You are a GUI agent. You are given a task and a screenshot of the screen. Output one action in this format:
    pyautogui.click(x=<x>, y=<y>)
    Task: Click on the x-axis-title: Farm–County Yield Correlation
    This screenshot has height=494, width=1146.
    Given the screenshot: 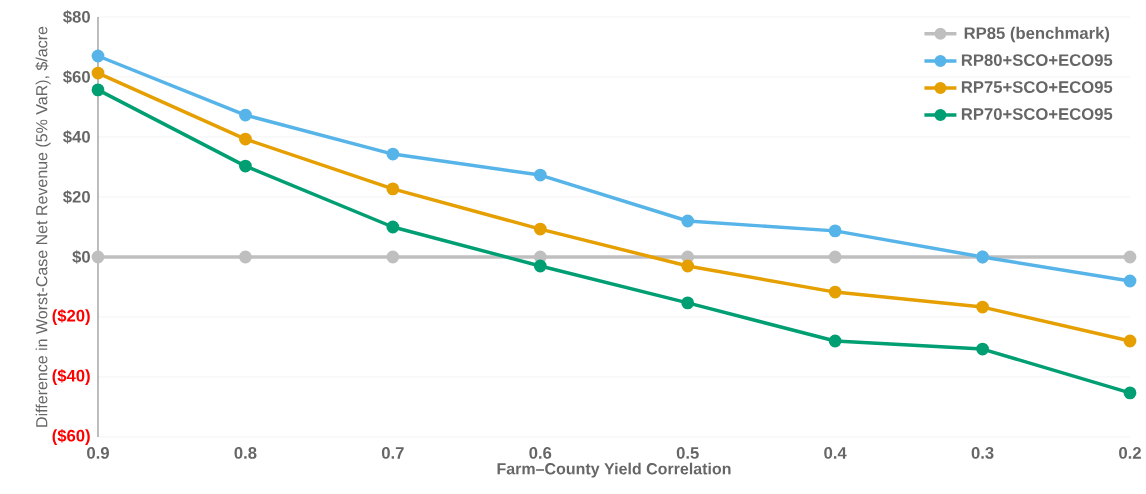 What is the action you would take?
    pyautogui.click(x=614, y=470)
    